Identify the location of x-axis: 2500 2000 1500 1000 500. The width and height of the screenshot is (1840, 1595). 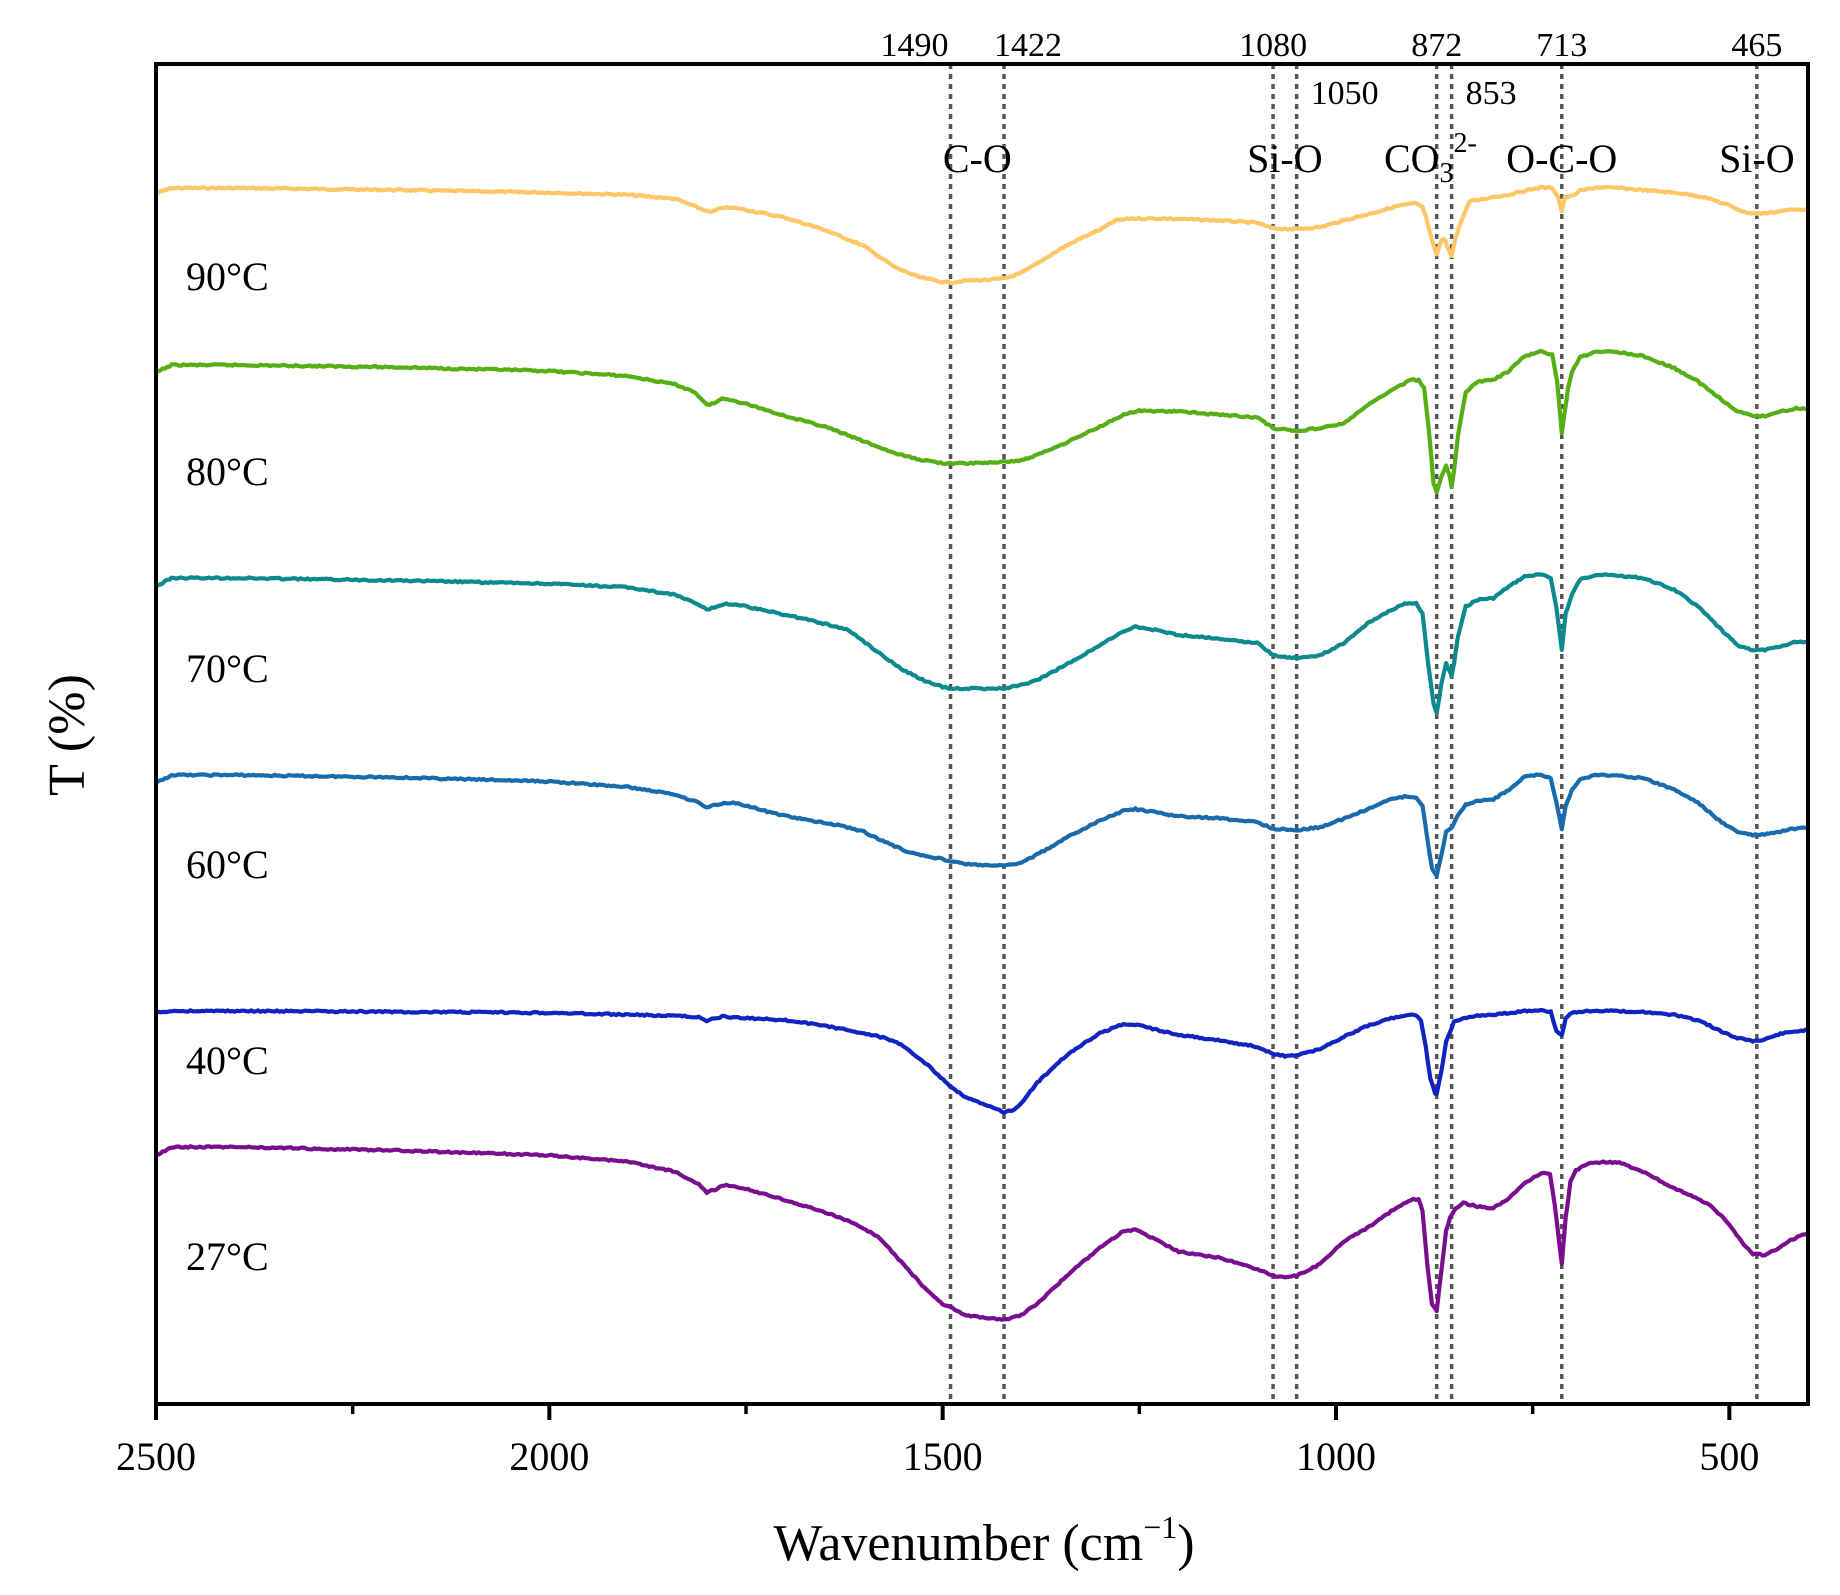
(937, 1441).